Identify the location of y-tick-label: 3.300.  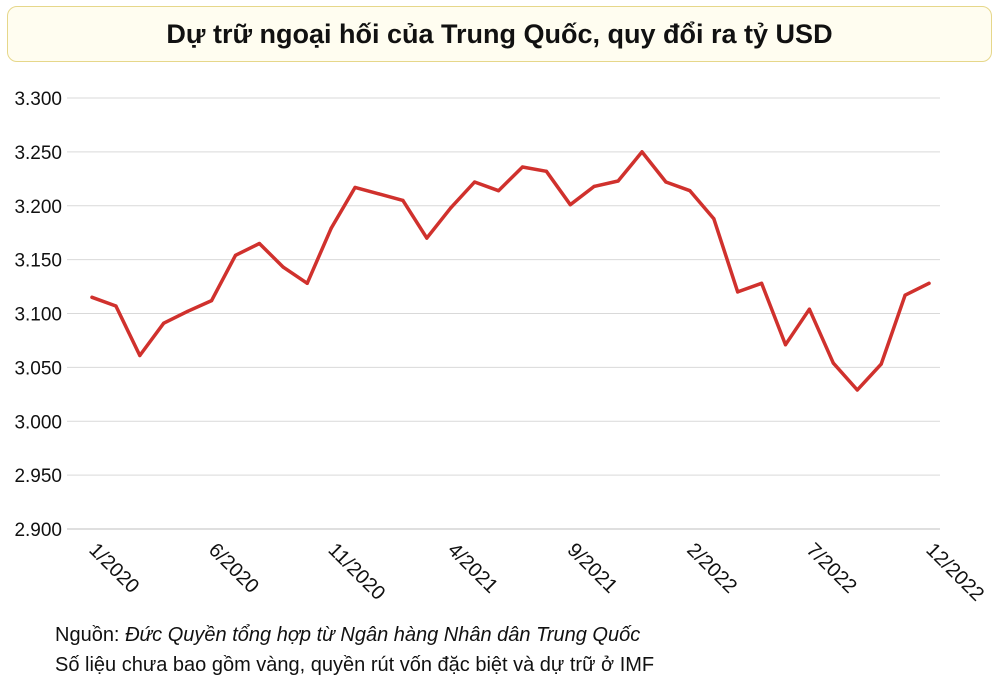
(38, 99).